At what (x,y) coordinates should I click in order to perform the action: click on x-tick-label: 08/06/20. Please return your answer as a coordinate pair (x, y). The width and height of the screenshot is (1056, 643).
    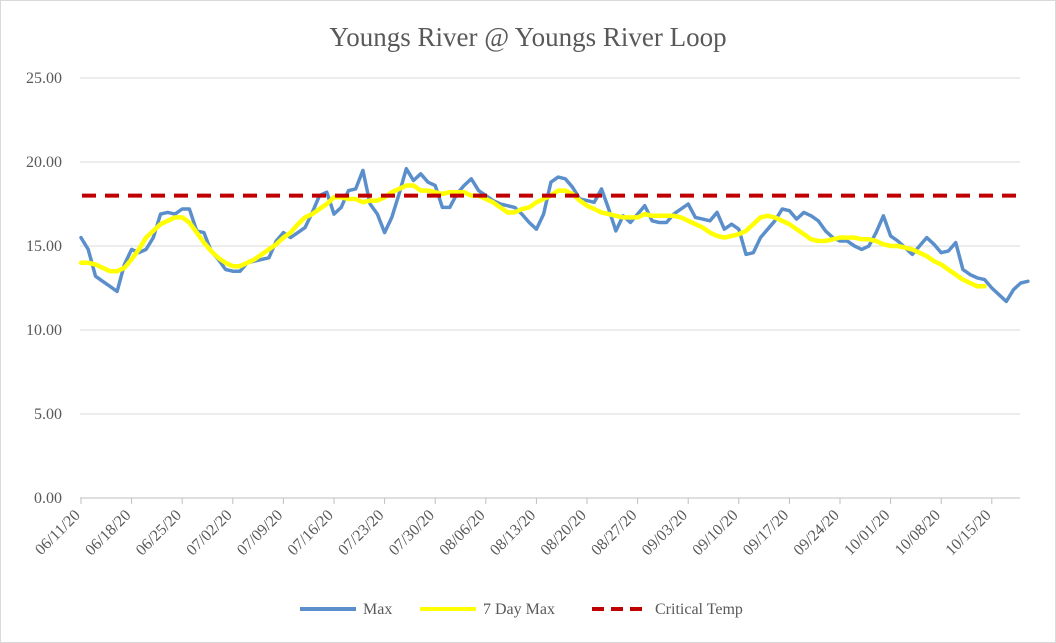
    Looking at the image, I should click on (462, 533).